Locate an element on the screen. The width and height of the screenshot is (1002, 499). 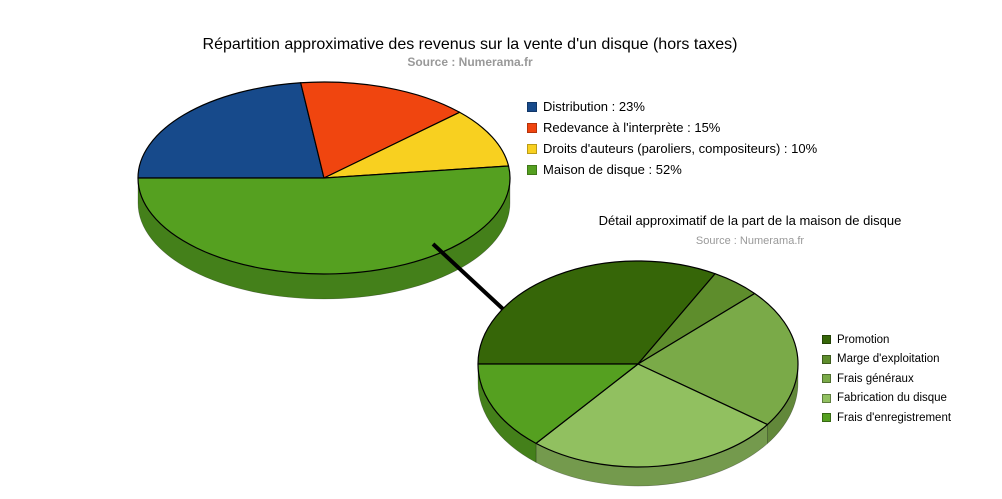
legend-label: Redevance à l'interprète : 15% is located at coordinates (632, 127).